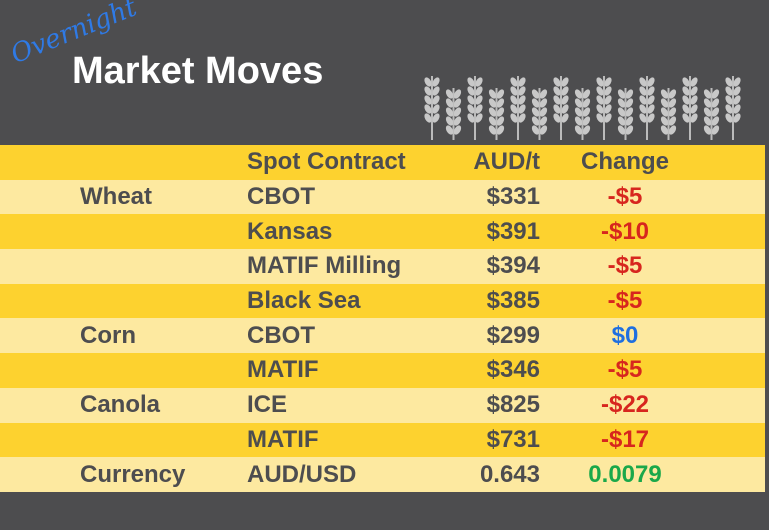 The image size is (769, 530). What do you see at coordinates (116, 197) in the screenshot?
I see `commodity: Wheat` at bounding box center [116, 197].